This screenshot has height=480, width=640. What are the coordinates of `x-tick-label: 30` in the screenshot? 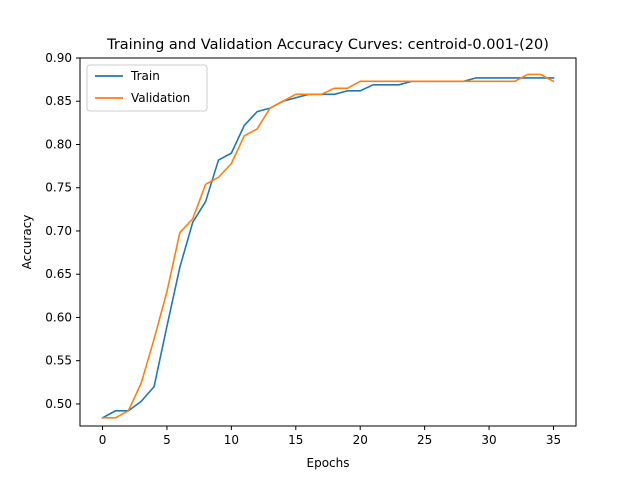 It's located at (488, 440).